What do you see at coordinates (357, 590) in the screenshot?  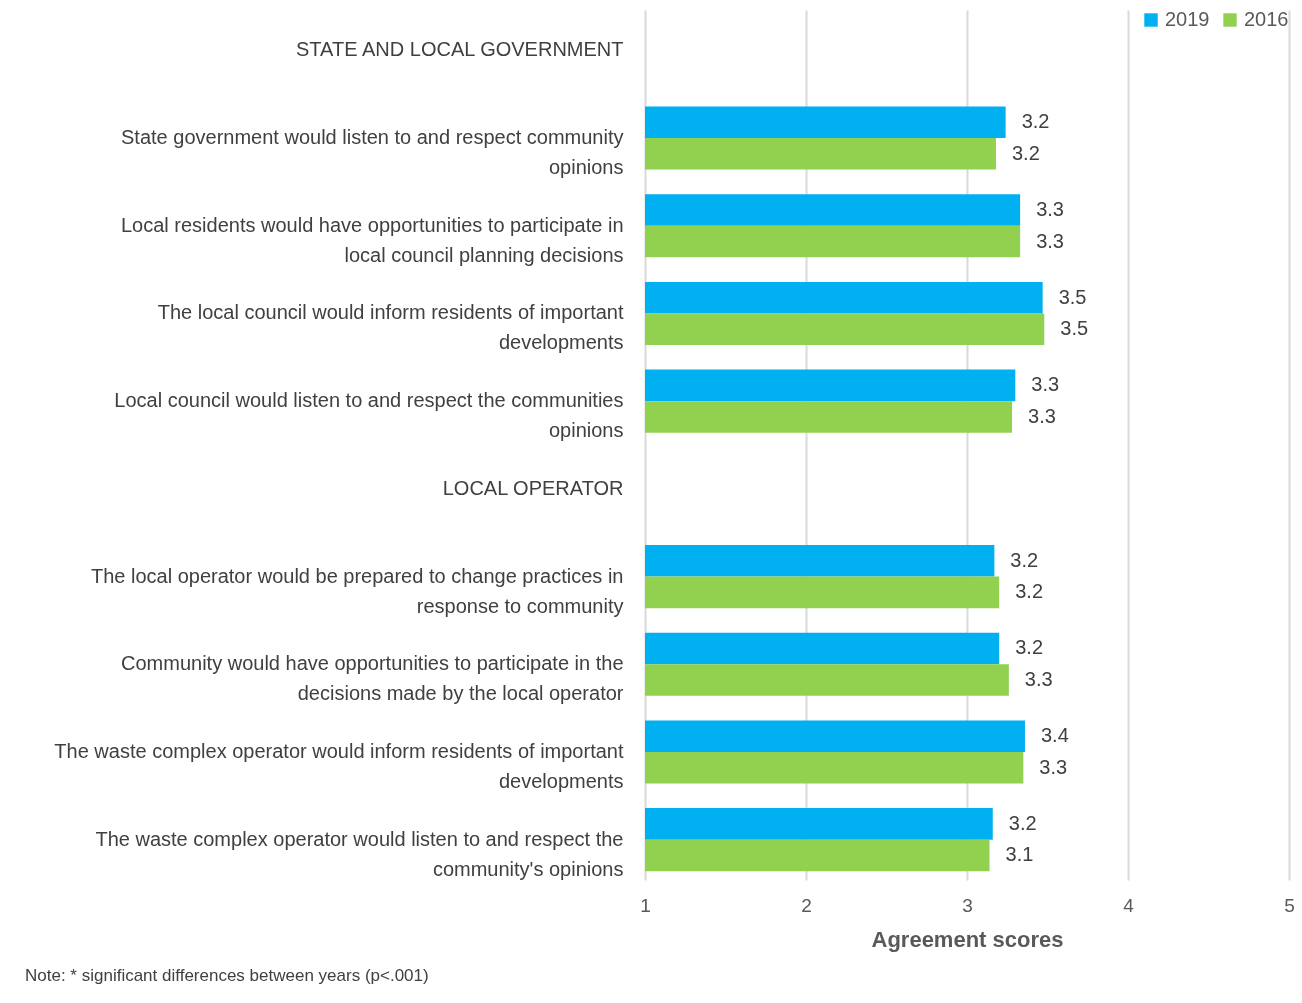 I see `y-tick-label: The local operator would be prepared to change practices in response to community` at bounding box center [357, 590].